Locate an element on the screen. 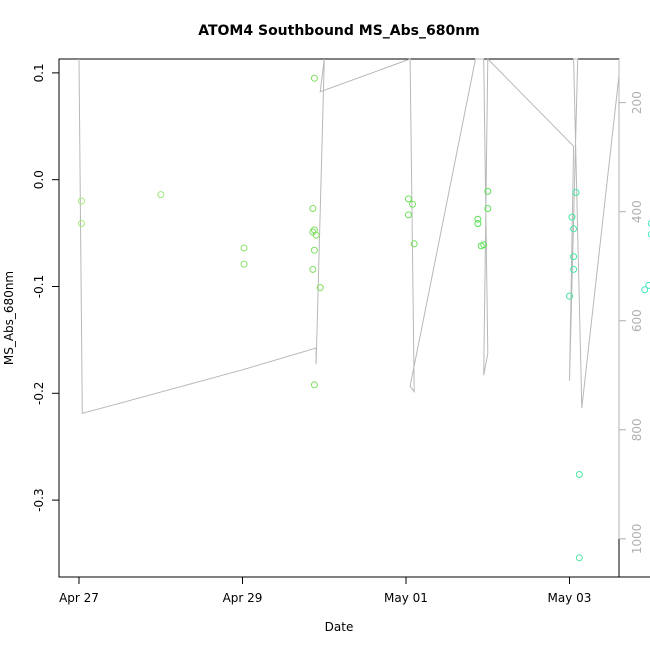  y-tick-label-0: 0.1 is located at coordinates (39, 72).